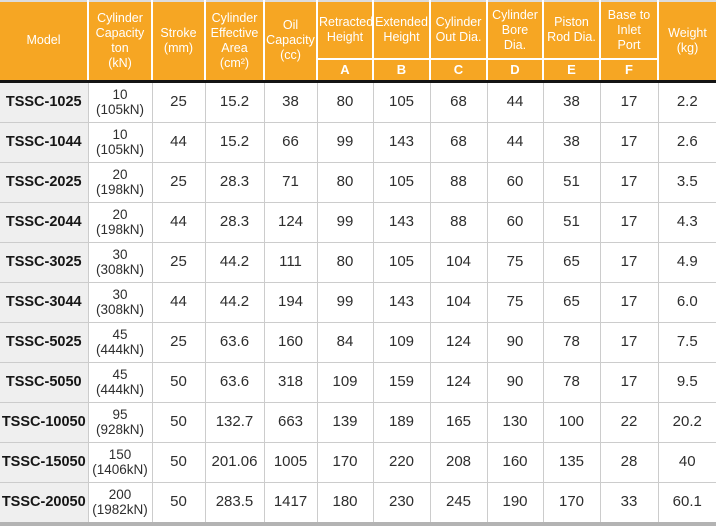  Describe the element at coordinates (686, 382) in the screenshot. I see `weight-cell: 9.5` at that location.